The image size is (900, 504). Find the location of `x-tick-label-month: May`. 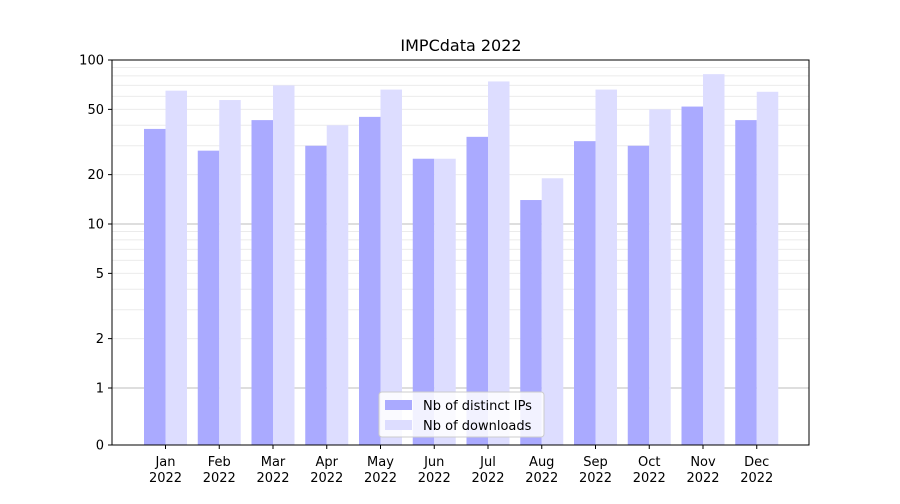

x-tick-label-month: May is located at coordinates (380, 462).